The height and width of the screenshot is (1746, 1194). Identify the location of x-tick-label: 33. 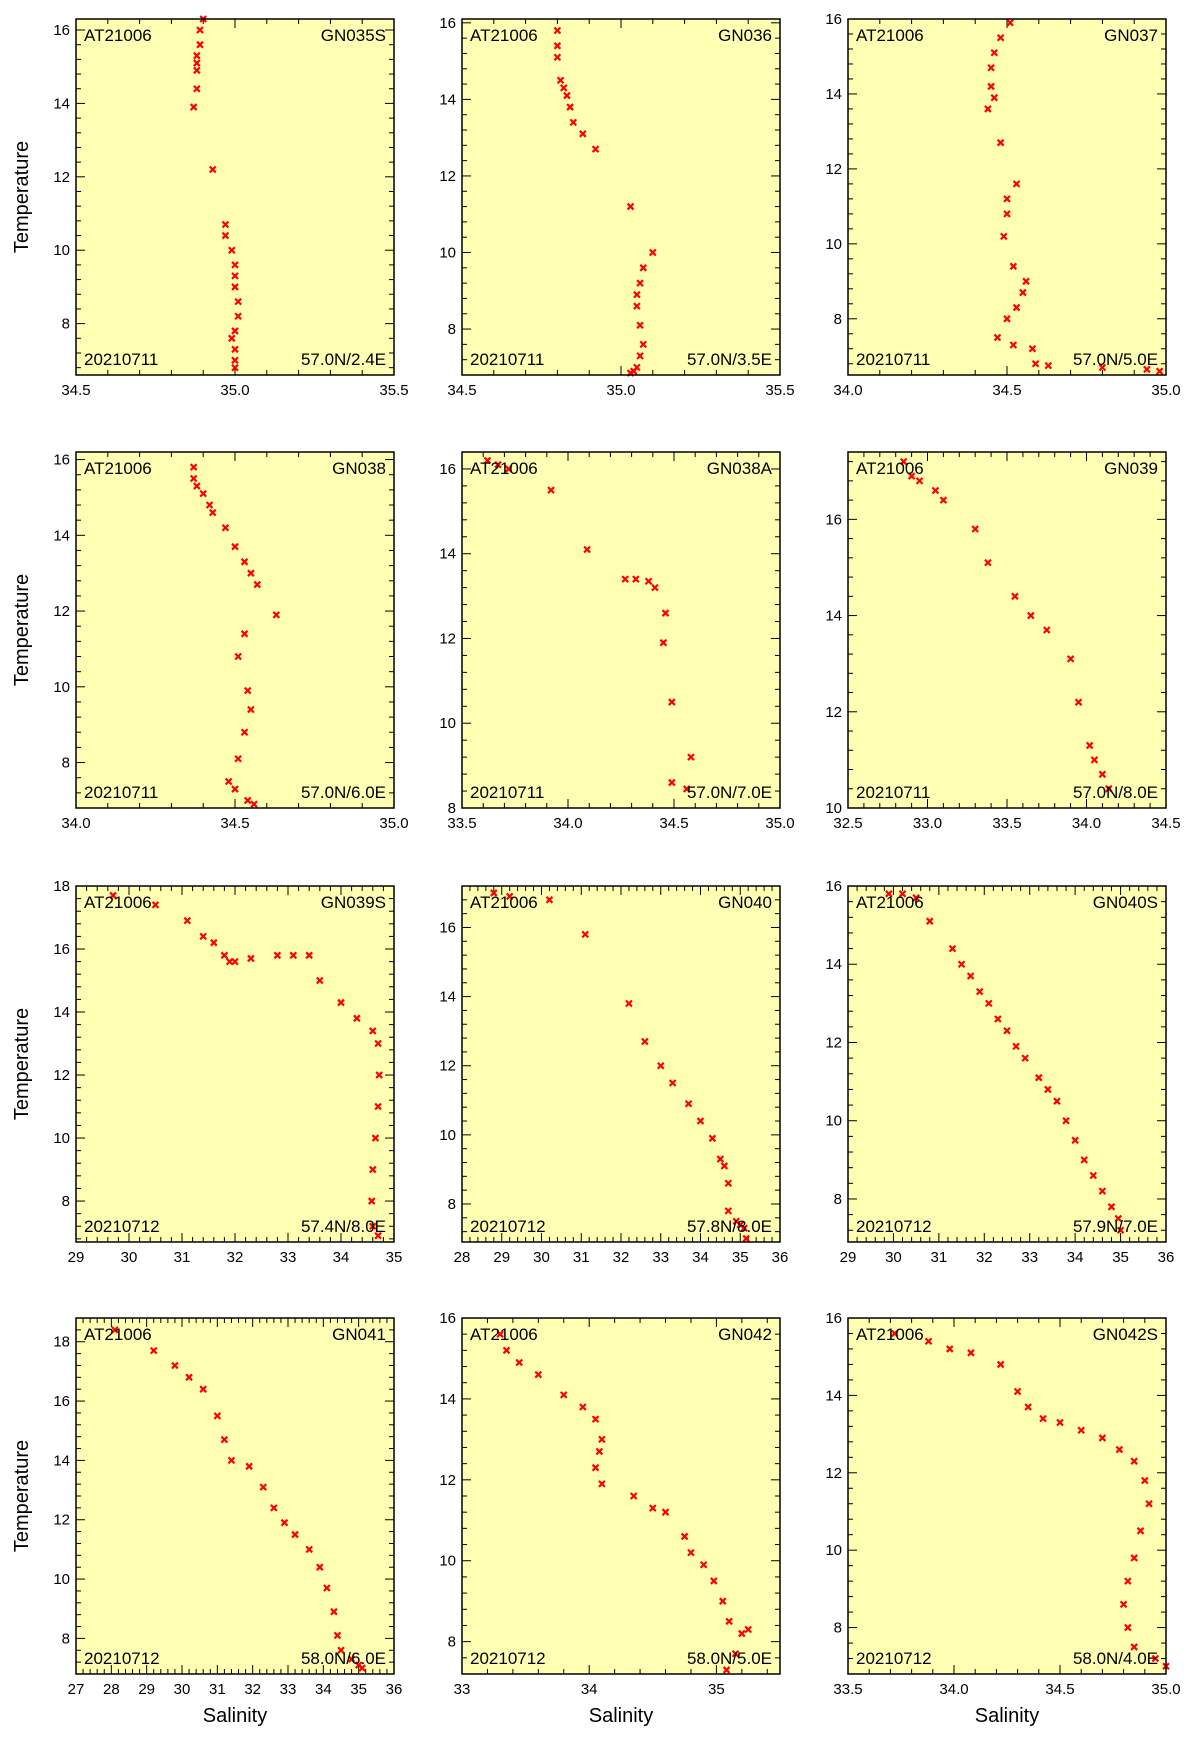
(288, 1257).